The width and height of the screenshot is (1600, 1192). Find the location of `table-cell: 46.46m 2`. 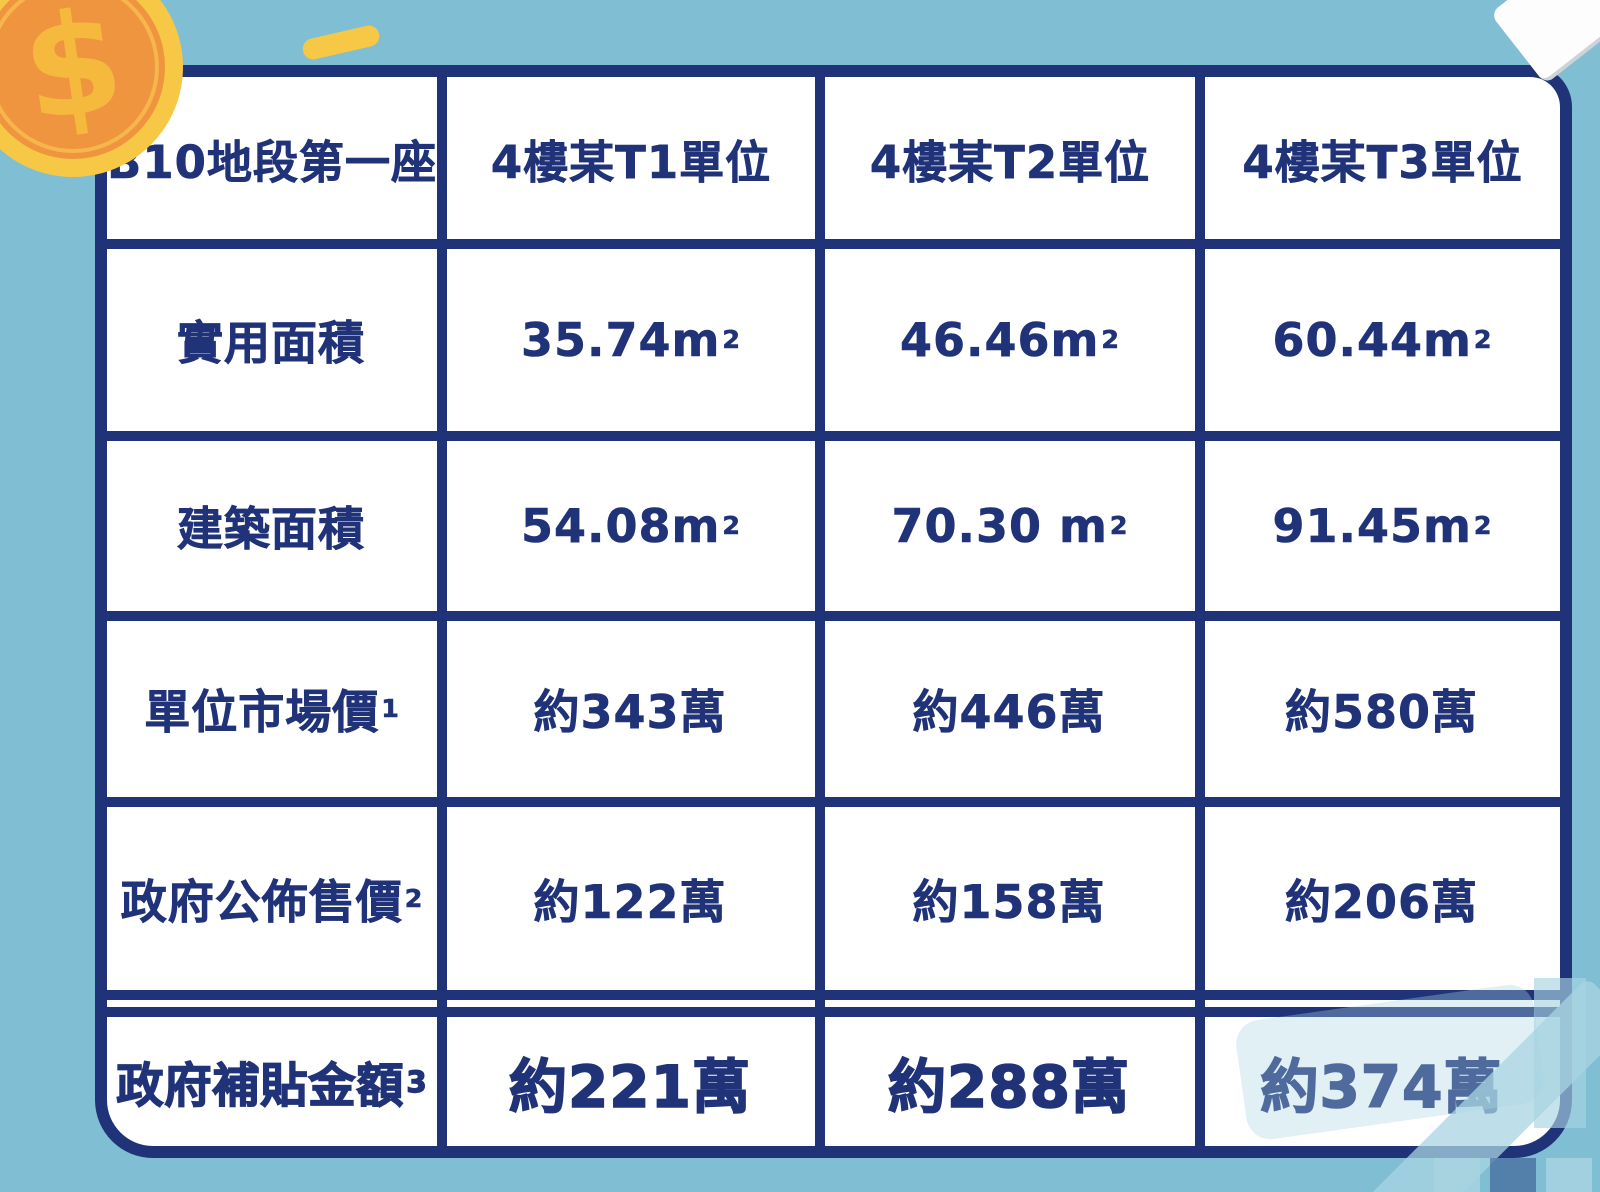

table-cell: 46.46m 2 is located at coordinates (1010, 340).